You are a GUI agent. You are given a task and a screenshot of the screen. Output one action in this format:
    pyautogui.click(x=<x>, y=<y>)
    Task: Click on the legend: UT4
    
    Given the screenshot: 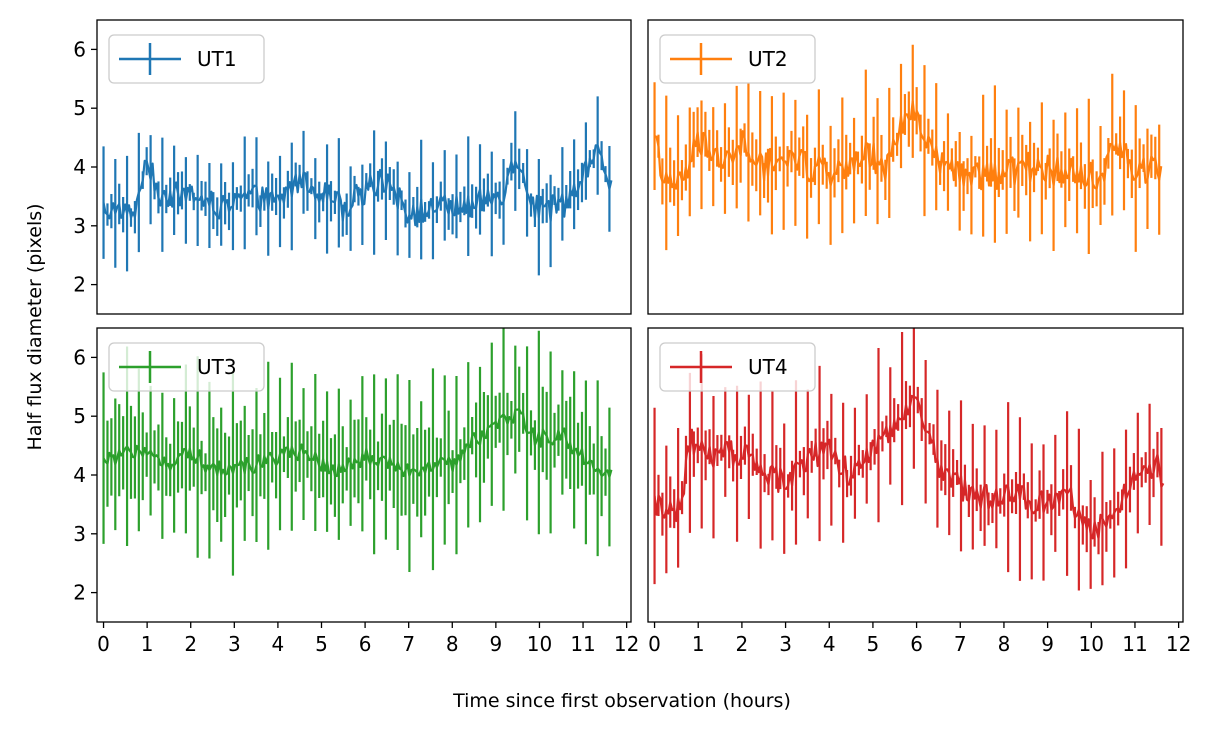 What is the action you would take?
    pyautogui.click(x=737, y=367)
    